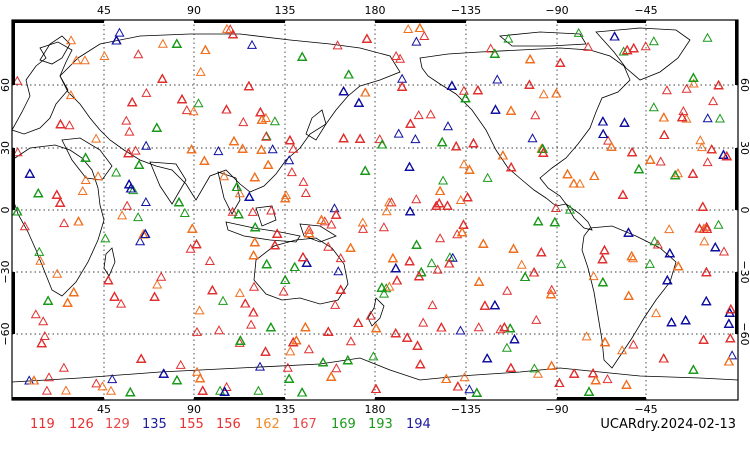  Describe the element at coordinates (377, 10) in the screenshot. I see `longitude-ticks-top: 45 90 135 180 −135 −90 −45` at that location.